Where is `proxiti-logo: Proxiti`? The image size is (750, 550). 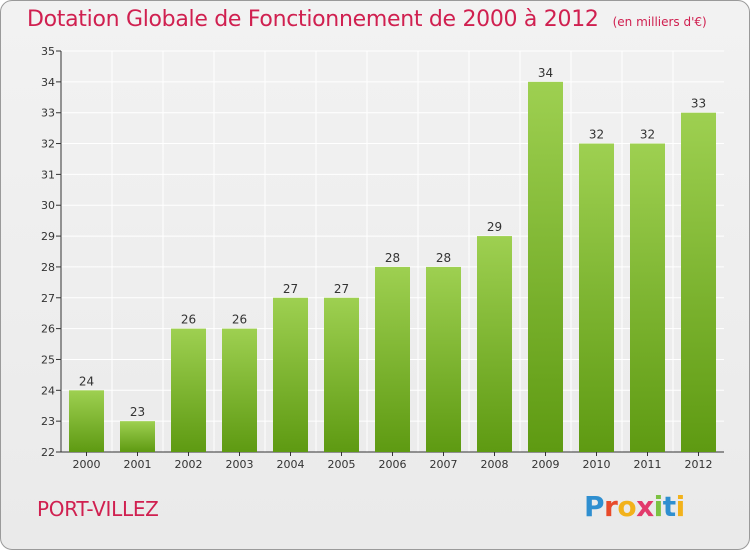
proxiti-logo: Proxiti is located at coordinates (634, 506).